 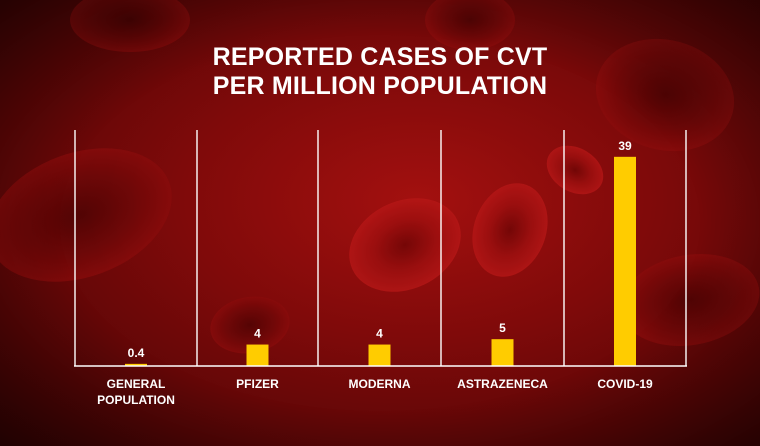 What do you see at coordinates (257, 334) in the screenshot?
I see `value-label-1: 4` at bounding box center [257, 334].